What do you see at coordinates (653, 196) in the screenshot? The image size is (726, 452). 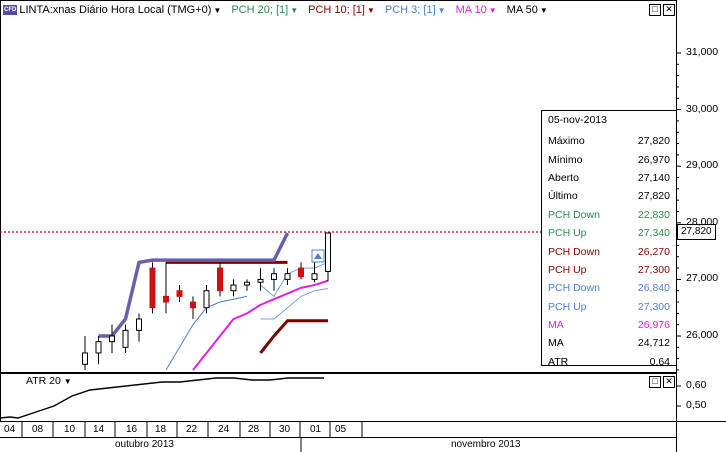 I see `tooltip-row-value: 27,820` at bounding box center [653, 196].